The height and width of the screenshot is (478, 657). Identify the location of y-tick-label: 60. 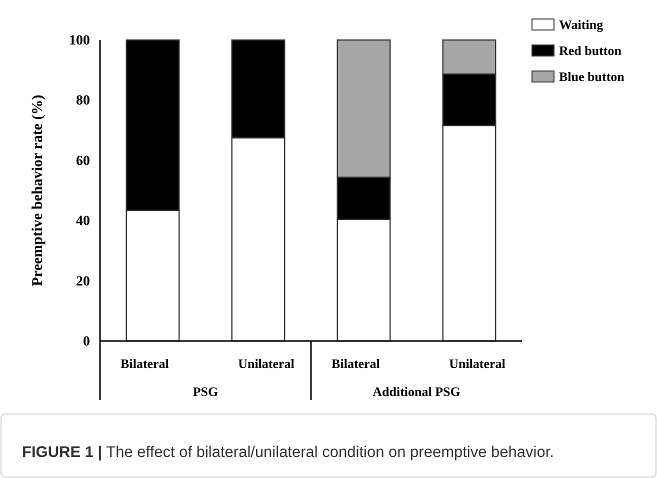
(83, 161).